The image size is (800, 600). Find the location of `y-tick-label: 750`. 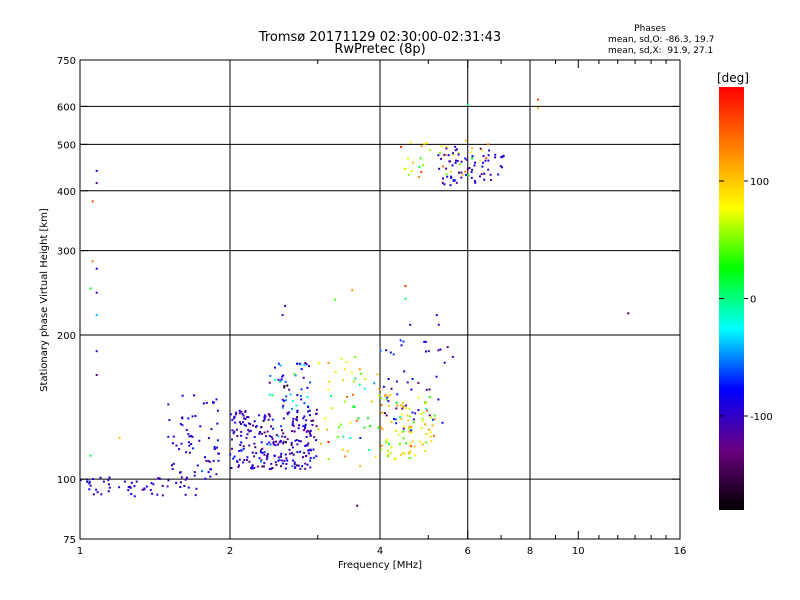

y-tick-label: 750 is located at coordinates (66, 61).